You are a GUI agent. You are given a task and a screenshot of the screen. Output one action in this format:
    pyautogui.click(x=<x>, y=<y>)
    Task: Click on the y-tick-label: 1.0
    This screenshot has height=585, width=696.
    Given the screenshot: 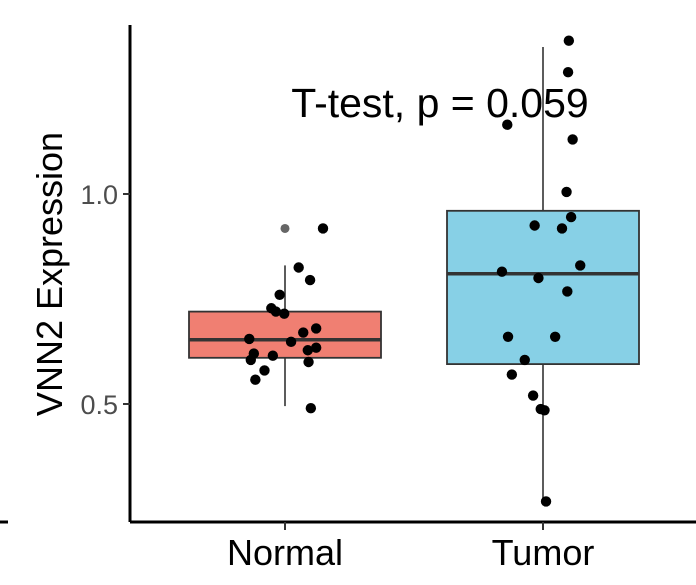 What is the action you would take?
    pyautogui.click(x=99, y=195)
    